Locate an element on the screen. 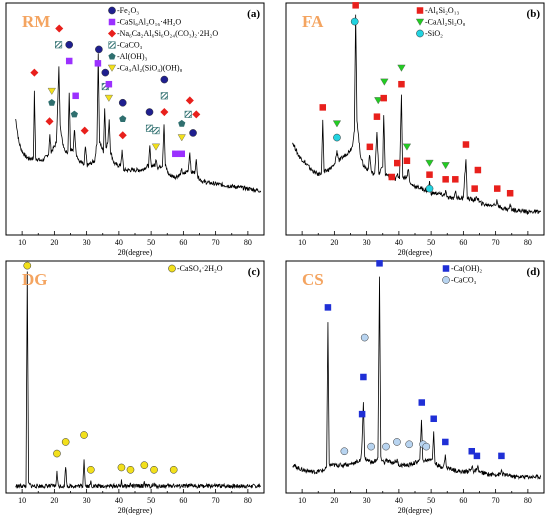 The width and height of the screenshot is (550, 518). xrd-trace is located at coordinates (138, 123).